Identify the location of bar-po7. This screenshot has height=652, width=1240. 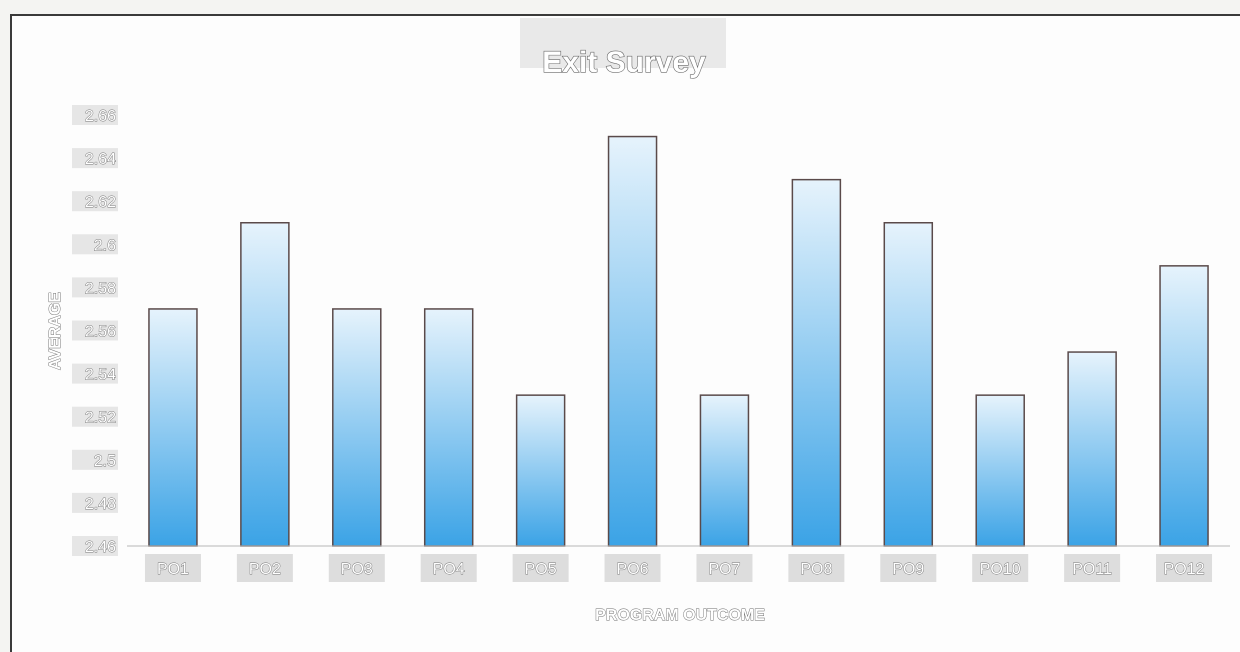
(724, 470).